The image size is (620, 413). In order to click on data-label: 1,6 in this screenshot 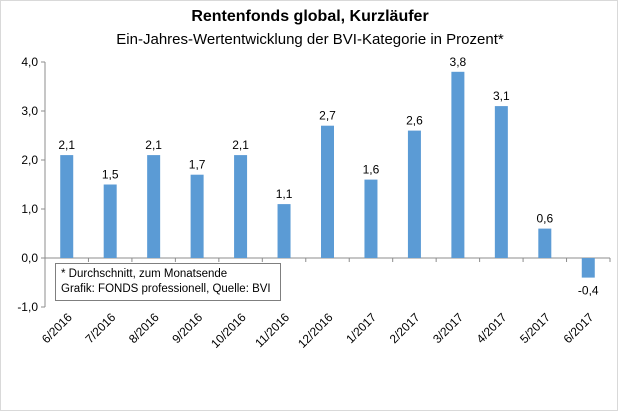, I will do `click(371, 170)`.